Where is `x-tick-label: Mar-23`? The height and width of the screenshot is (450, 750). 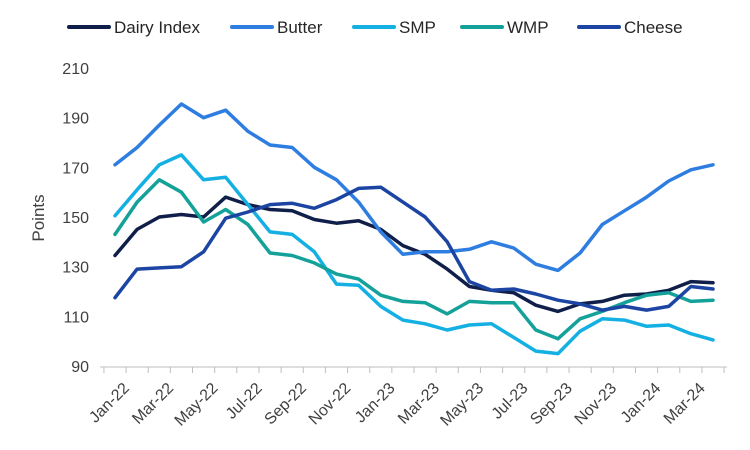 x-tick-label: Mar-23 is located at coordinates (419, 404).